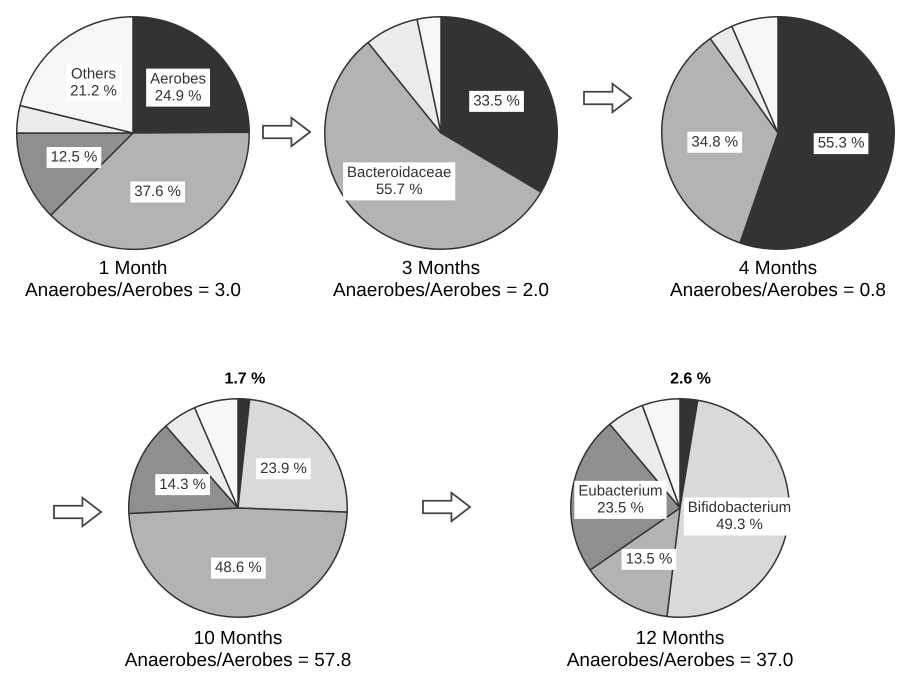 The image size is (922, 682). What do you see at coordinates (740, 507) in the screenshot?
I see `slice-label: Bifidobacterium` at bounding box center [740, 507].